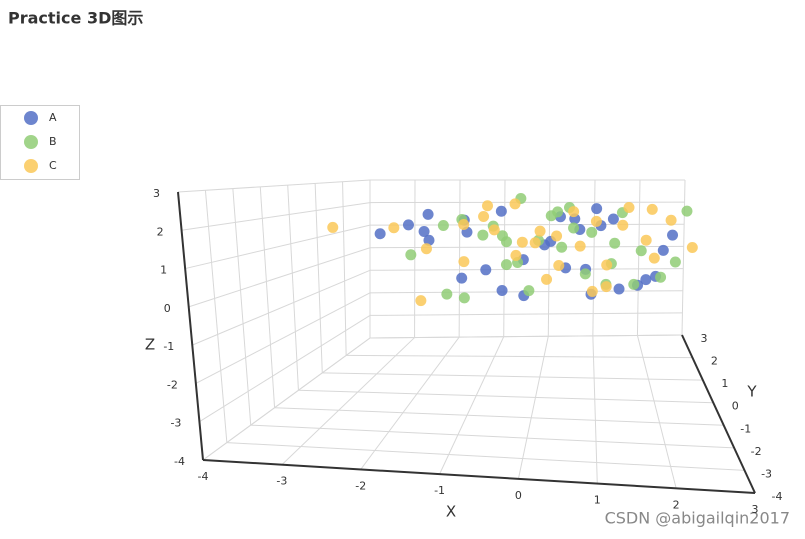 This screenshot has width=805, height=539. I want to click on x-axis, so click(479, 476).